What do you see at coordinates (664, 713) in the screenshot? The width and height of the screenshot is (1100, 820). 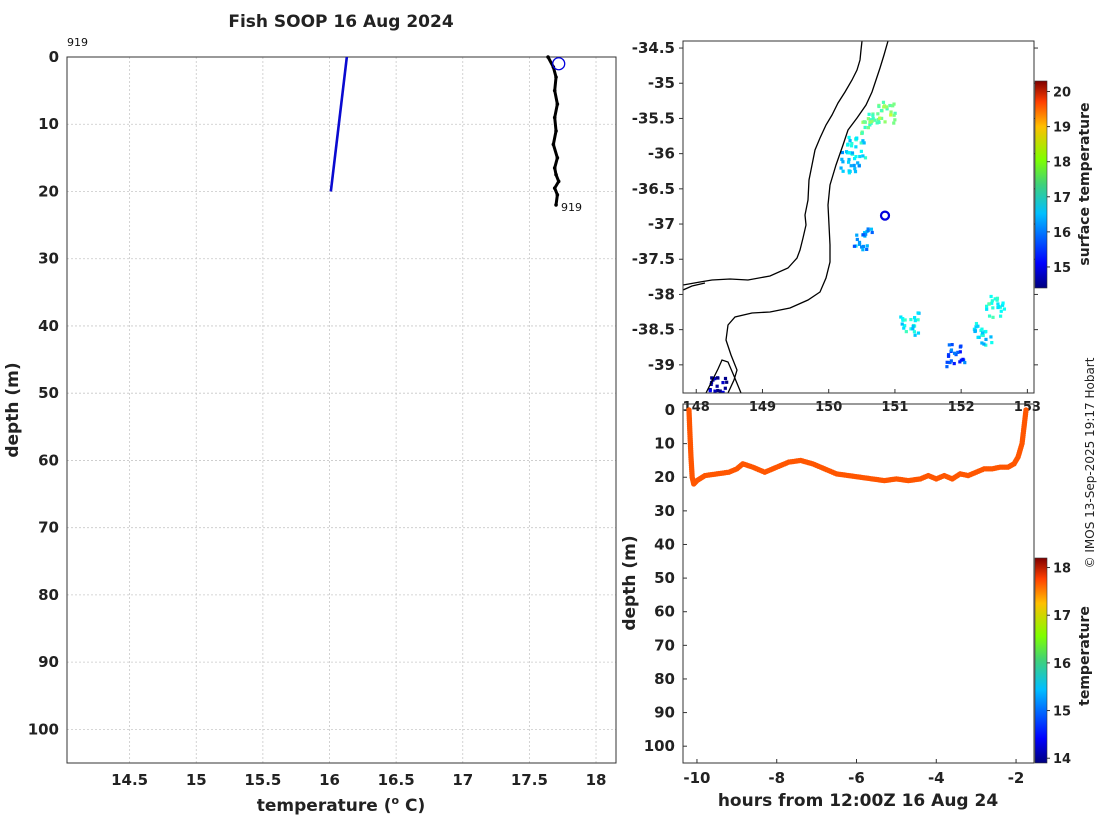 I see `timeseries-y-tick-label: 90` at bounding box center [664, 713].